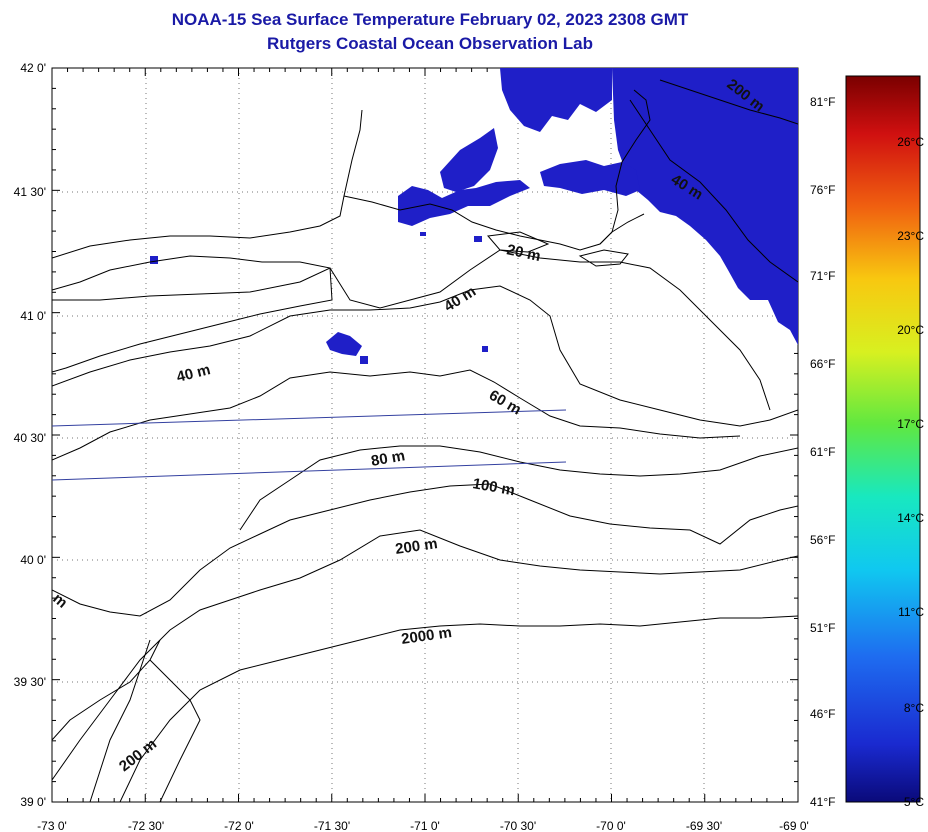  I want to click on lat-label: 41 0', so click(33, 316).